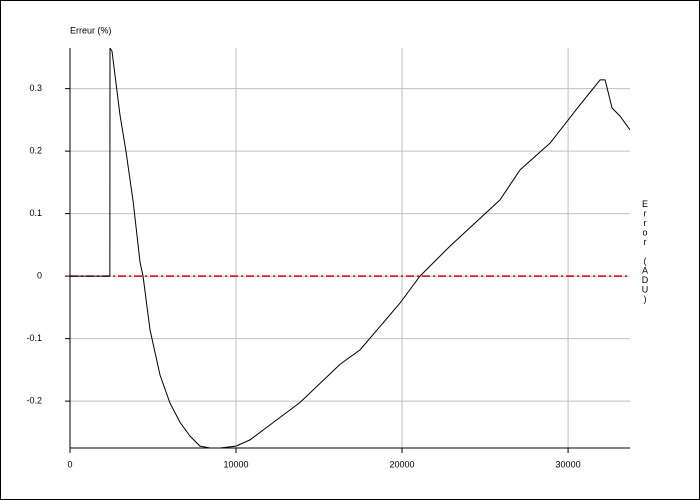  I want to click on x-tick-label: 20000, so click(402, 464).